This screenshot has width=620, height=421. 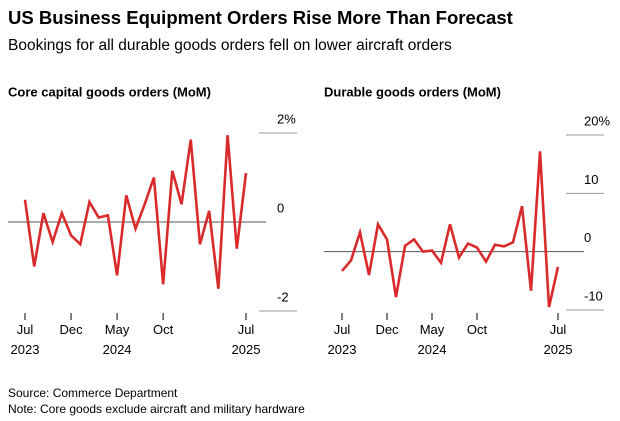 I want to click on y-tick-label: -2, so click(x=283, y=296).